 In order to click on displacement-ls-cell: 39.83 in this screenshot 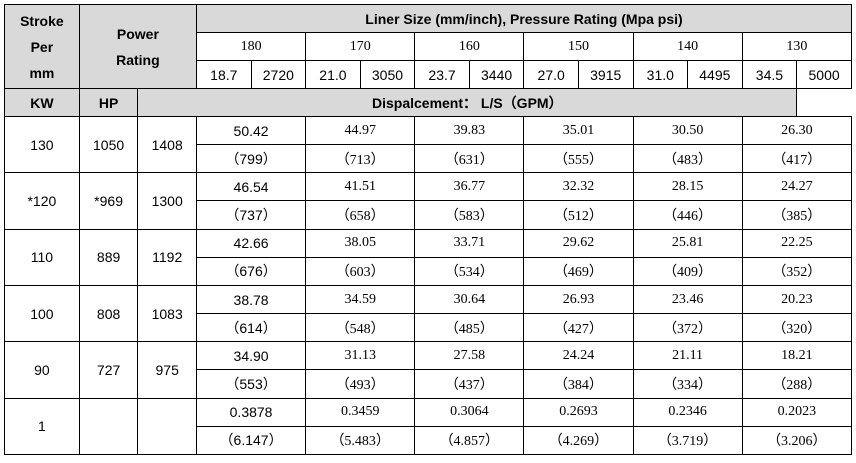, I will do `click(469, 130)`.